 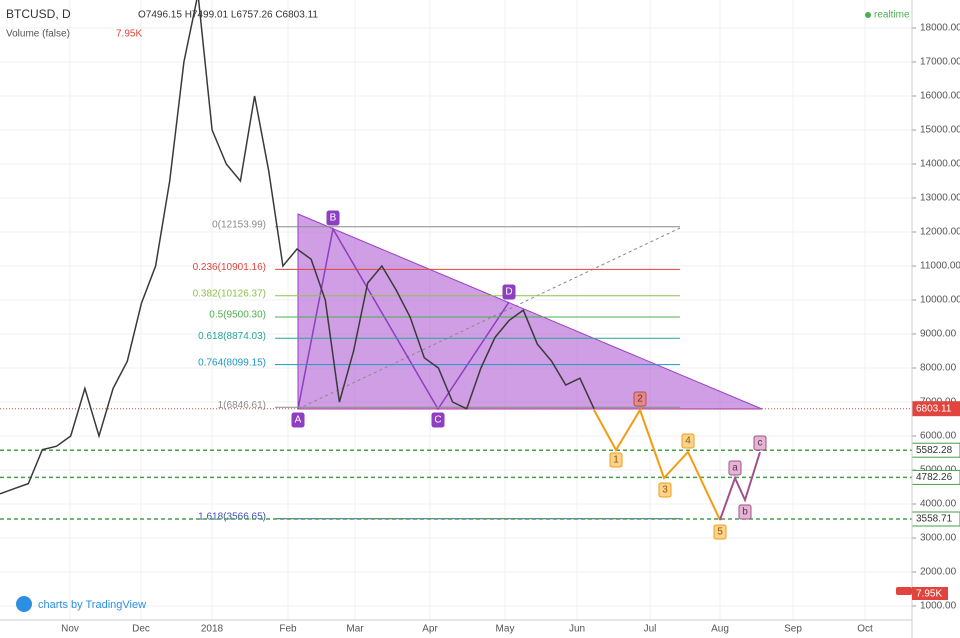 What do you see at coordinates (92, 605) in the screenshot?
I see `brand: charts by TradingView` at bounding box center [92, 605].